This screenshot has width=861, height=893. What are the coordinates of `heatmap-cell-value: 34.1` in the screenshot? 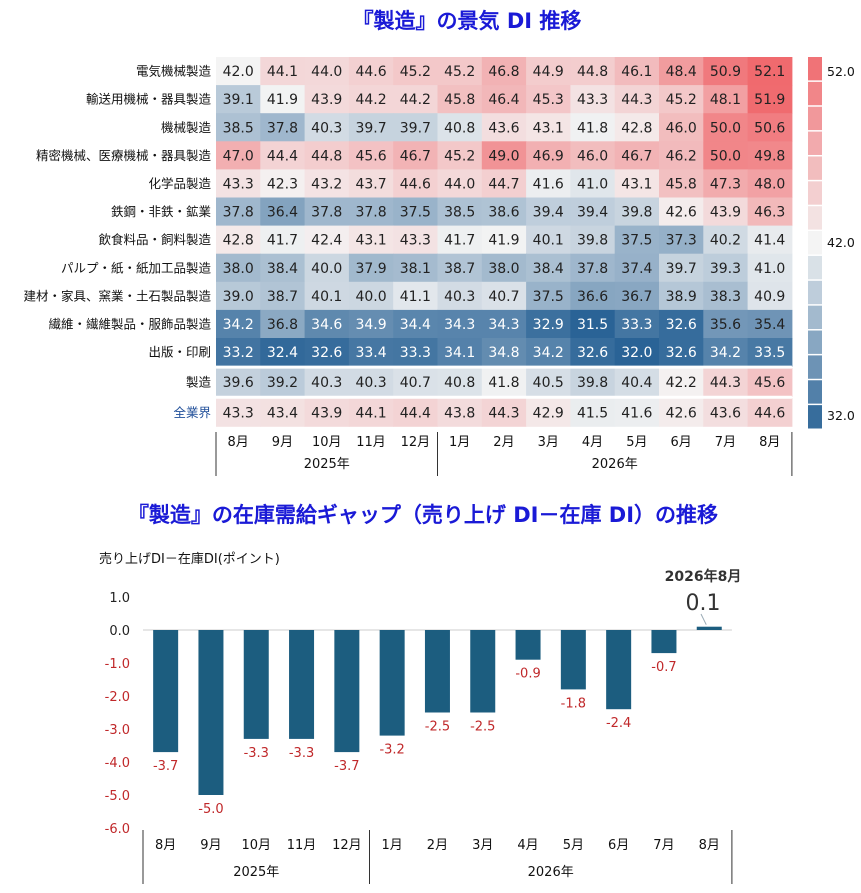 It's located at (459, 353).